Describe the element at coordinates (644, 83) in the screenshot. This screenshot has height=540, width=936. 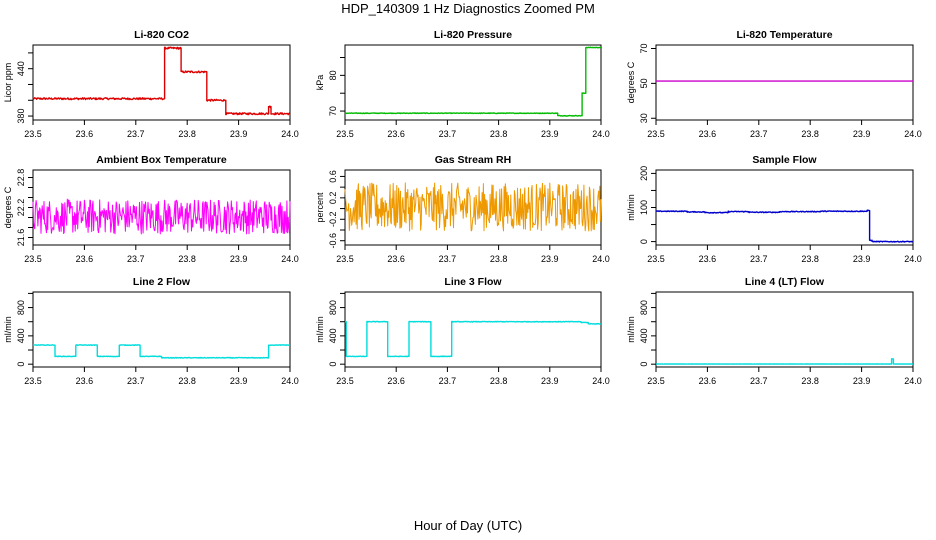
I see `y-tick-label: 50` at that location.